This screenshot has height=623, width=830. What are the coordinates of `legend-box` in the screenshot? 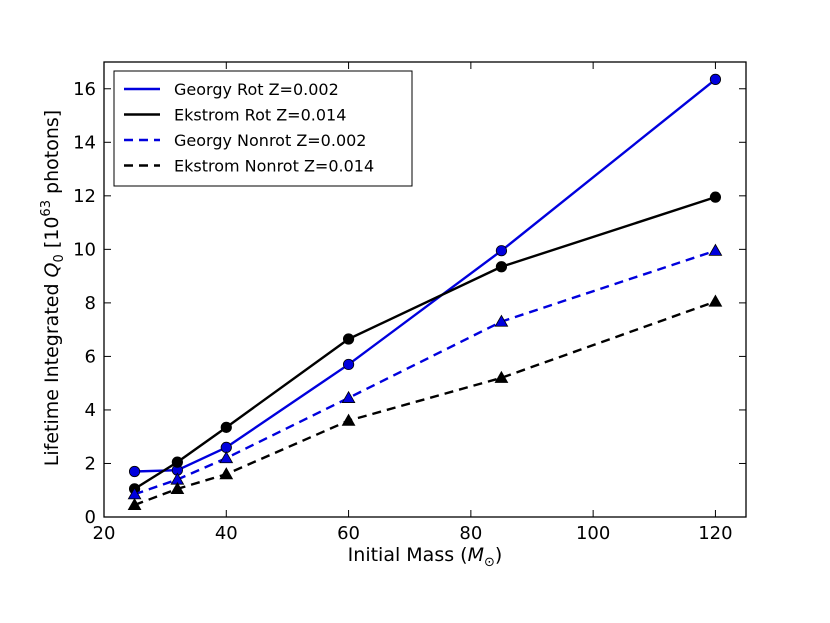 It's located at (263, 128).